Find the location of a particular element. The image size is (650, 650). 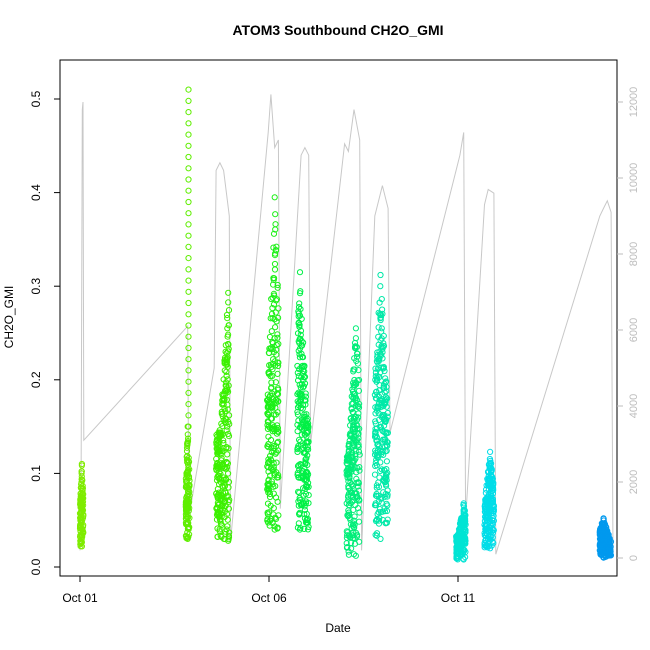

chart-title: ATOM3 Southbound CH2O_GMI is located at coordinates (337, 30).